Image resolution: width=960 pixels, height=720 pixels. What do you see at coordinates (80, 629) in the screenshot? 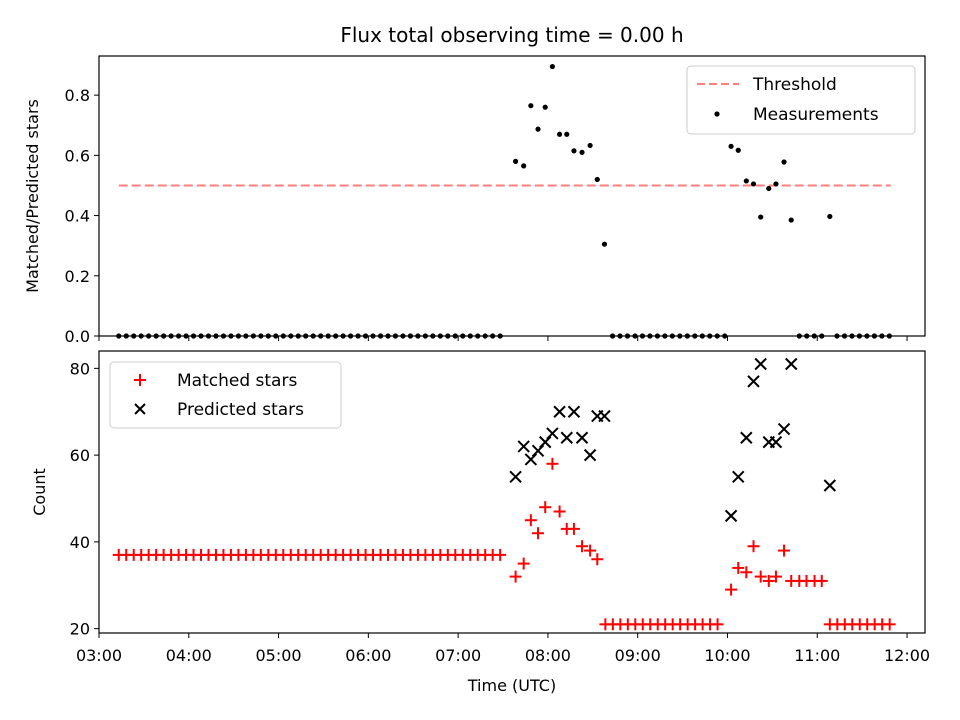
I see `bottom-ytick-label: 20` at bounding box center [80, 629].